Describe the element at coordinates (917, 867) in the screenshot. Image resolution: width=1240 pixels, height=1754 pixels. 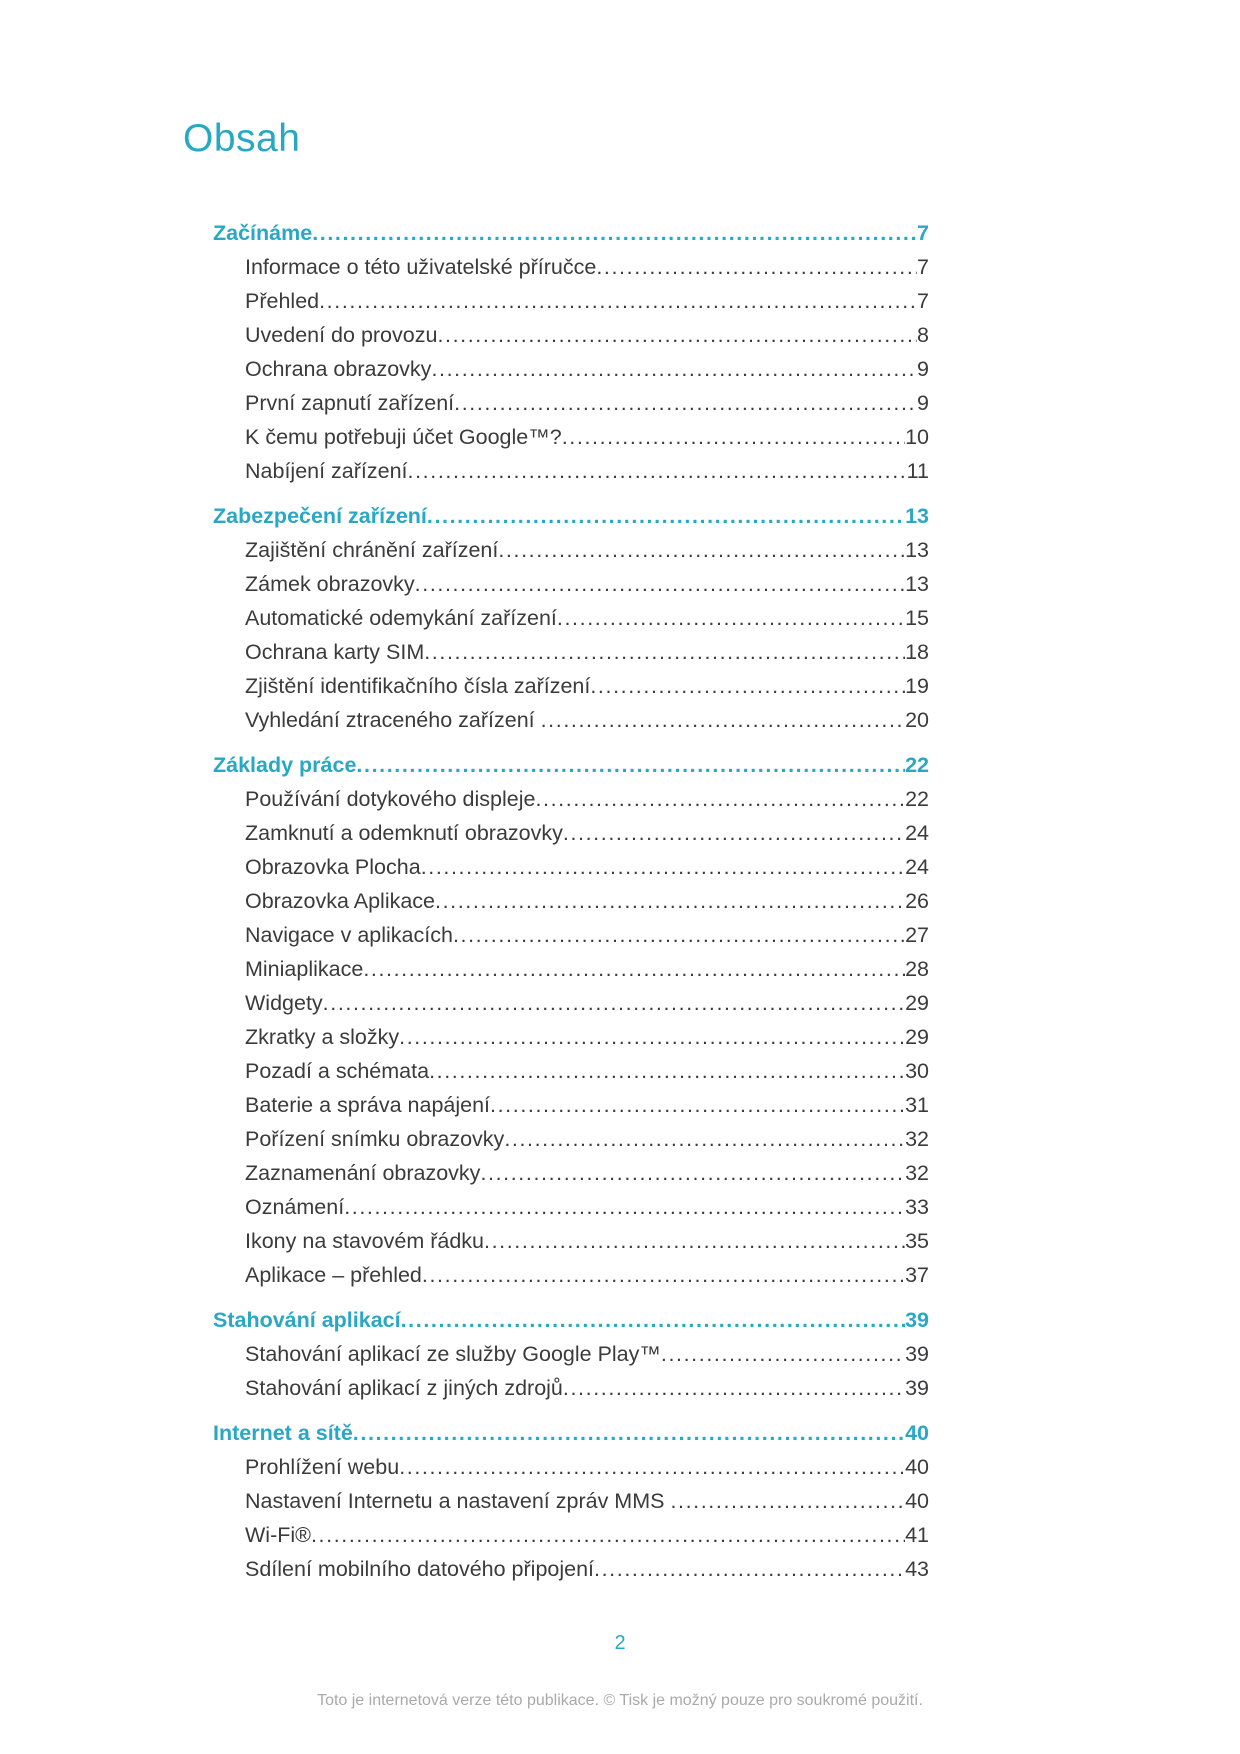
I see `toc-entry-page: 24` at that location.